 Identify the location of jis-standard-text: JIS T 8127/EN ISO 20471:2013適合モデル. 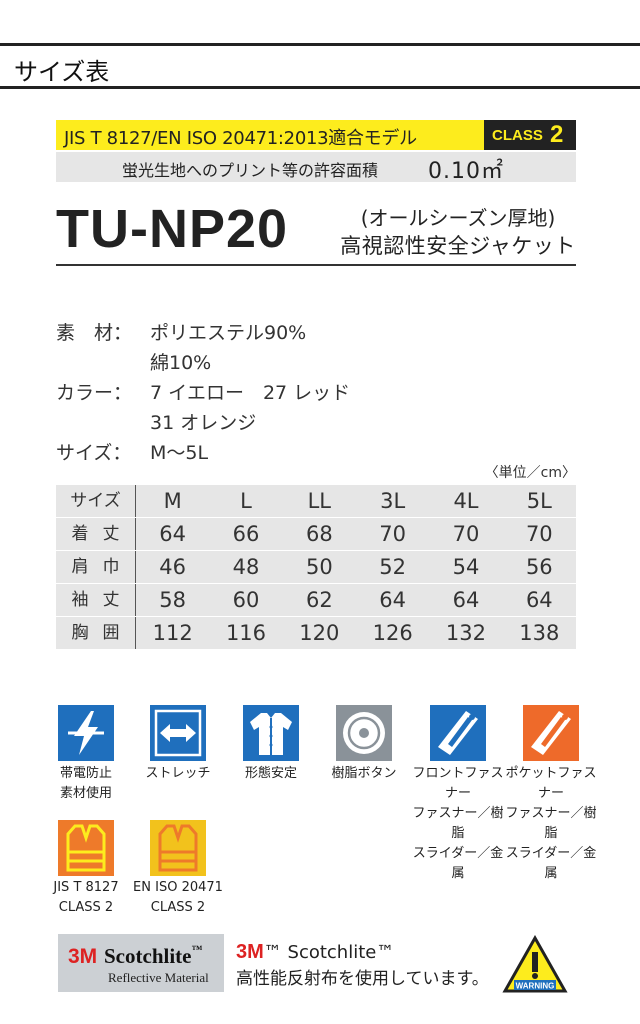
(240, 138).